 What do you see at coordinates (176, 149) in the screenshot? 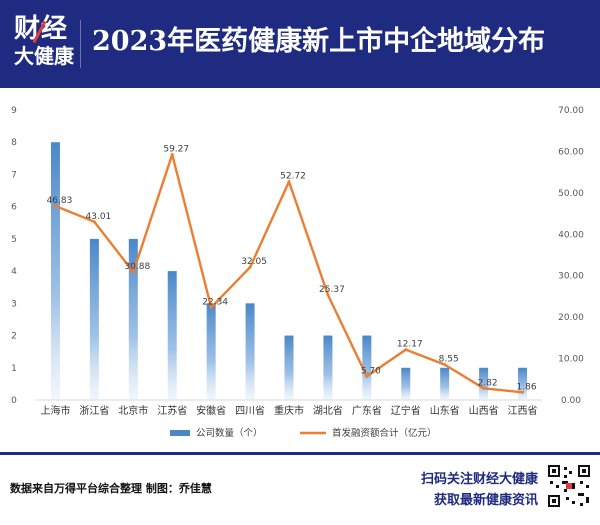
I see `line-data-label: 59.27` at bounding box center [176, 149].